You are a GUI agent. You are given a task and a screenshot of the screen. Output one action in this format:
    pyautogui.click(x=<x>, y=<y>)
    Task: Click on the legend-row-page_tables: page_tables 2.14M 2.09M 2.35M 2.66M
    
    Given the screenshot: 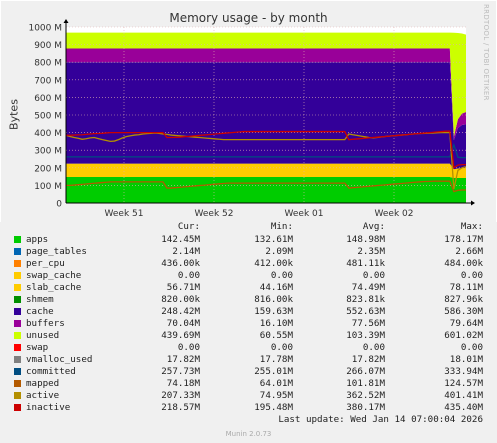 What is the action you would take?
    pyautogui.click(x=248, y=252)
    